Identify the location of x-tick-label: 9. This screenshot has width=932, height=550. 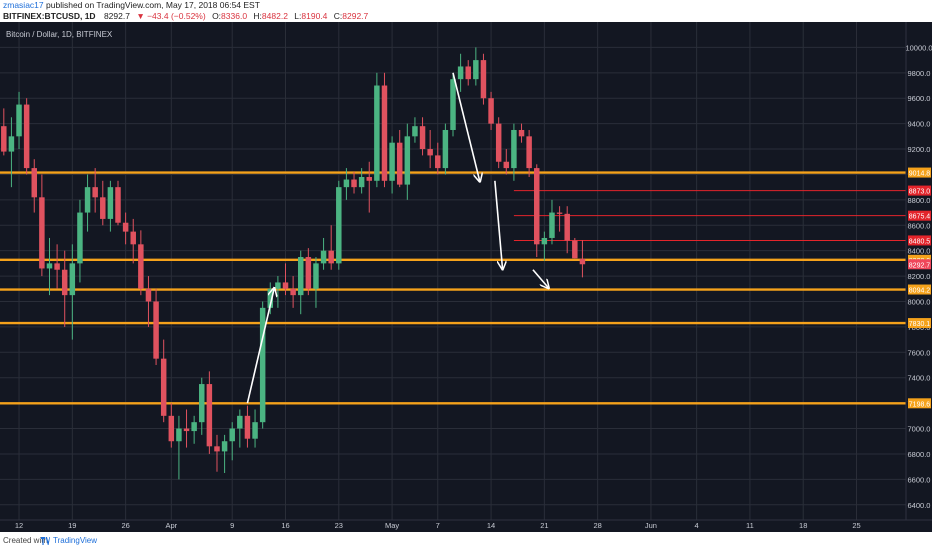
(232, 525).